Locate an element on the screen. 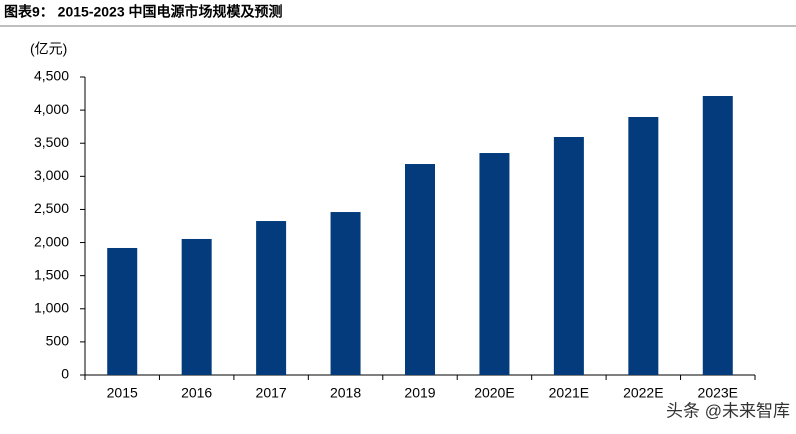 This screenshot has width=796, height=434. watermark: 头条 @未来智库 is located at coordinates (728, 410).